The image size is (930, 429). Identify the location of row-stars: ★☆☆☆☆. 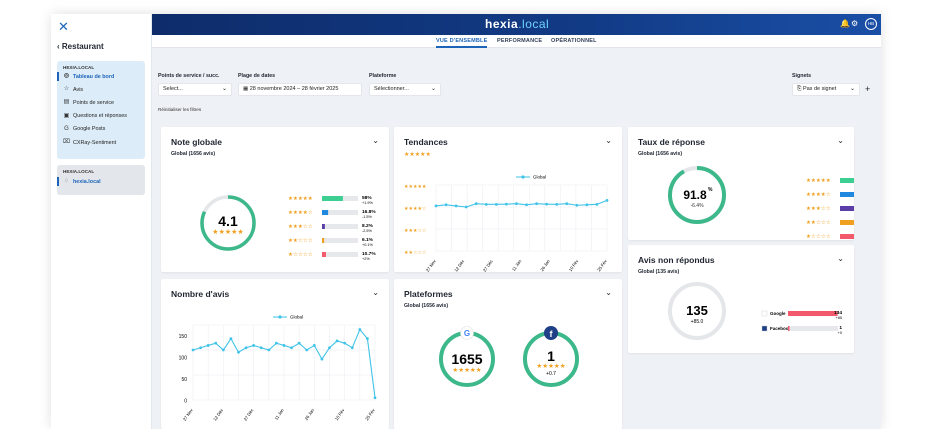
(300, 254).